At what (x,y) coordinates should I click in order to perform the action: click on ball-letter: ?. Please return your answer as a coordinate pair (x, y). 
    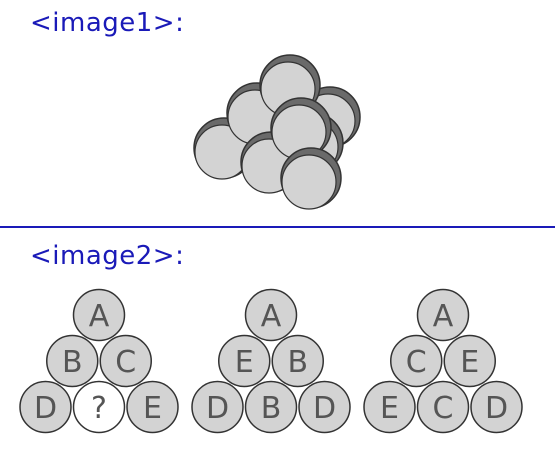
    Looking at the image, I should click on (99, 408).